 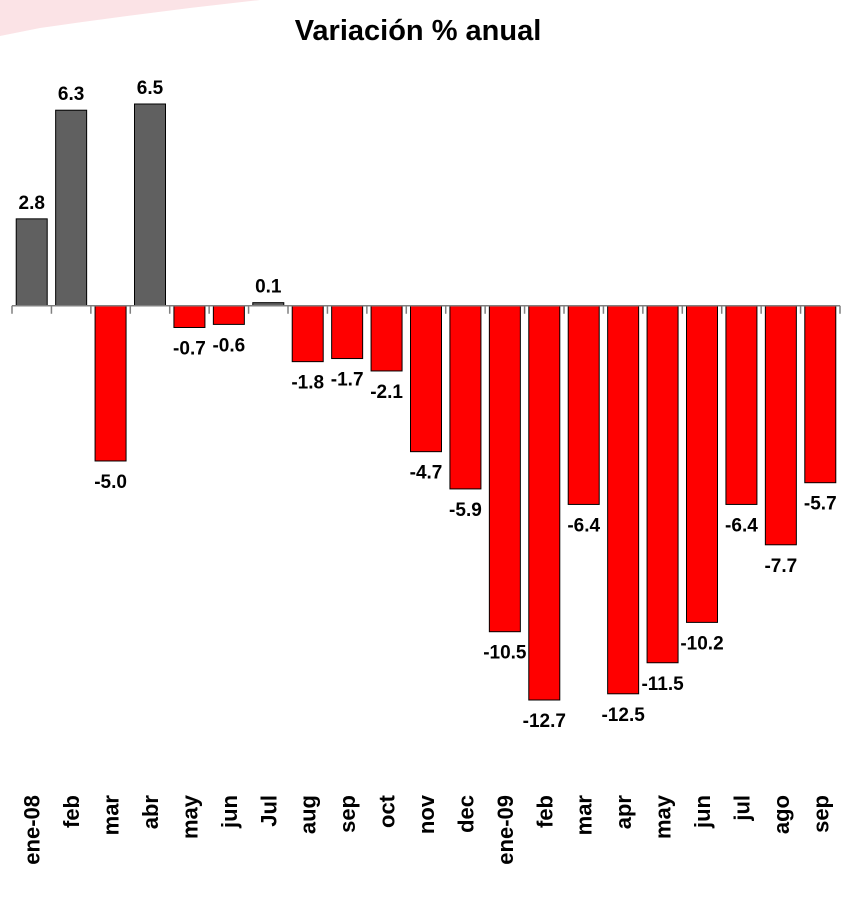 What do you see at coordinates (662, 684) in the screenshot?
I see `data-label: -11.5` at bounding box center [662, 684].